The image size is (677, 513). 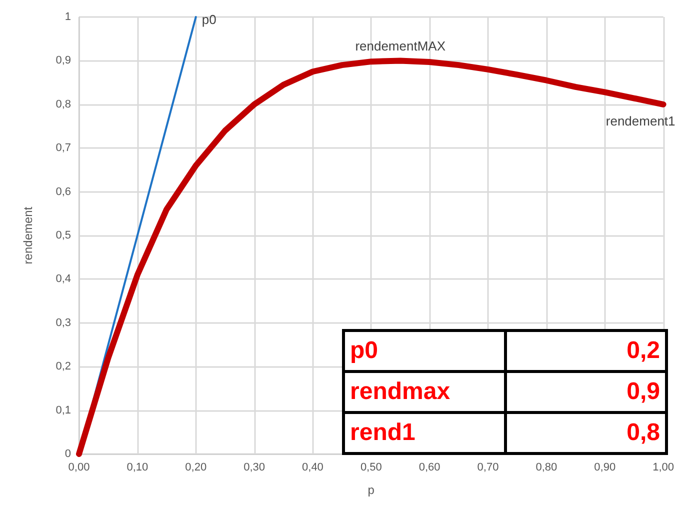 What do you see at coordinates (585, 392) in the screenshot?
I see `annotation: 0,9` at bounding box center [585, 392].